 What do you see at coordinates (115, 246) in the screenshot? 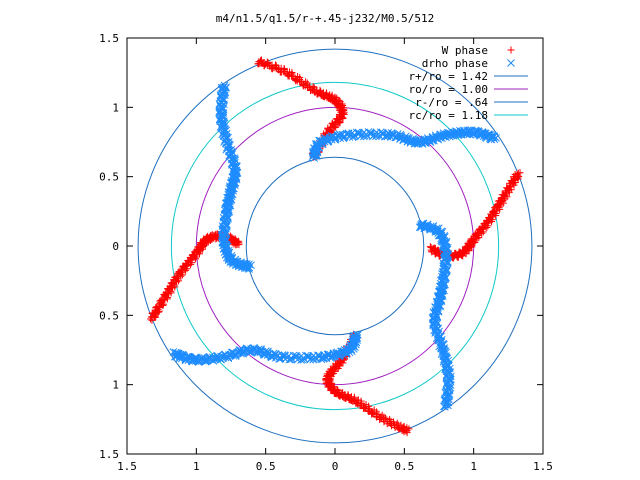
I see `y-tick-label: 0` at bounding box center [115, 246].